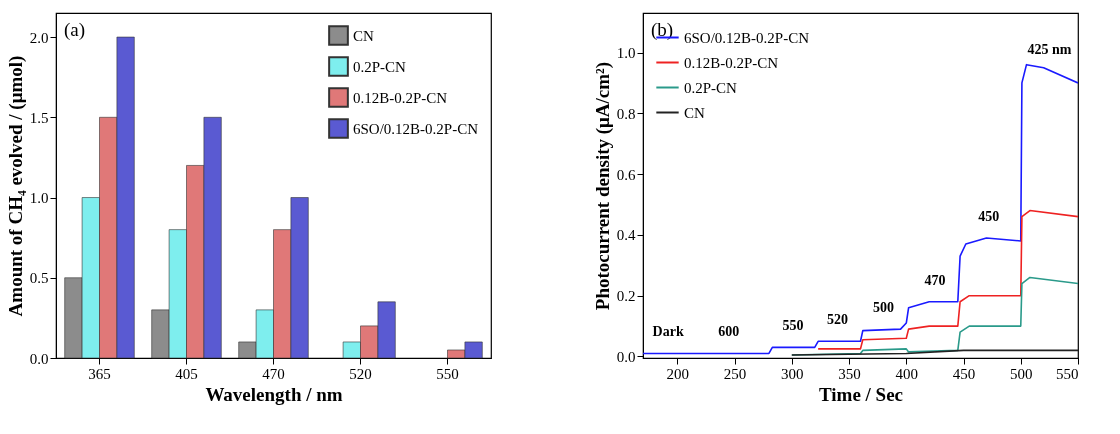 This screenshot has height=434, width=1120. Describe the element at coordinates (99, 373) in the screenshot. I see `x-tick-label: 365` at that location.